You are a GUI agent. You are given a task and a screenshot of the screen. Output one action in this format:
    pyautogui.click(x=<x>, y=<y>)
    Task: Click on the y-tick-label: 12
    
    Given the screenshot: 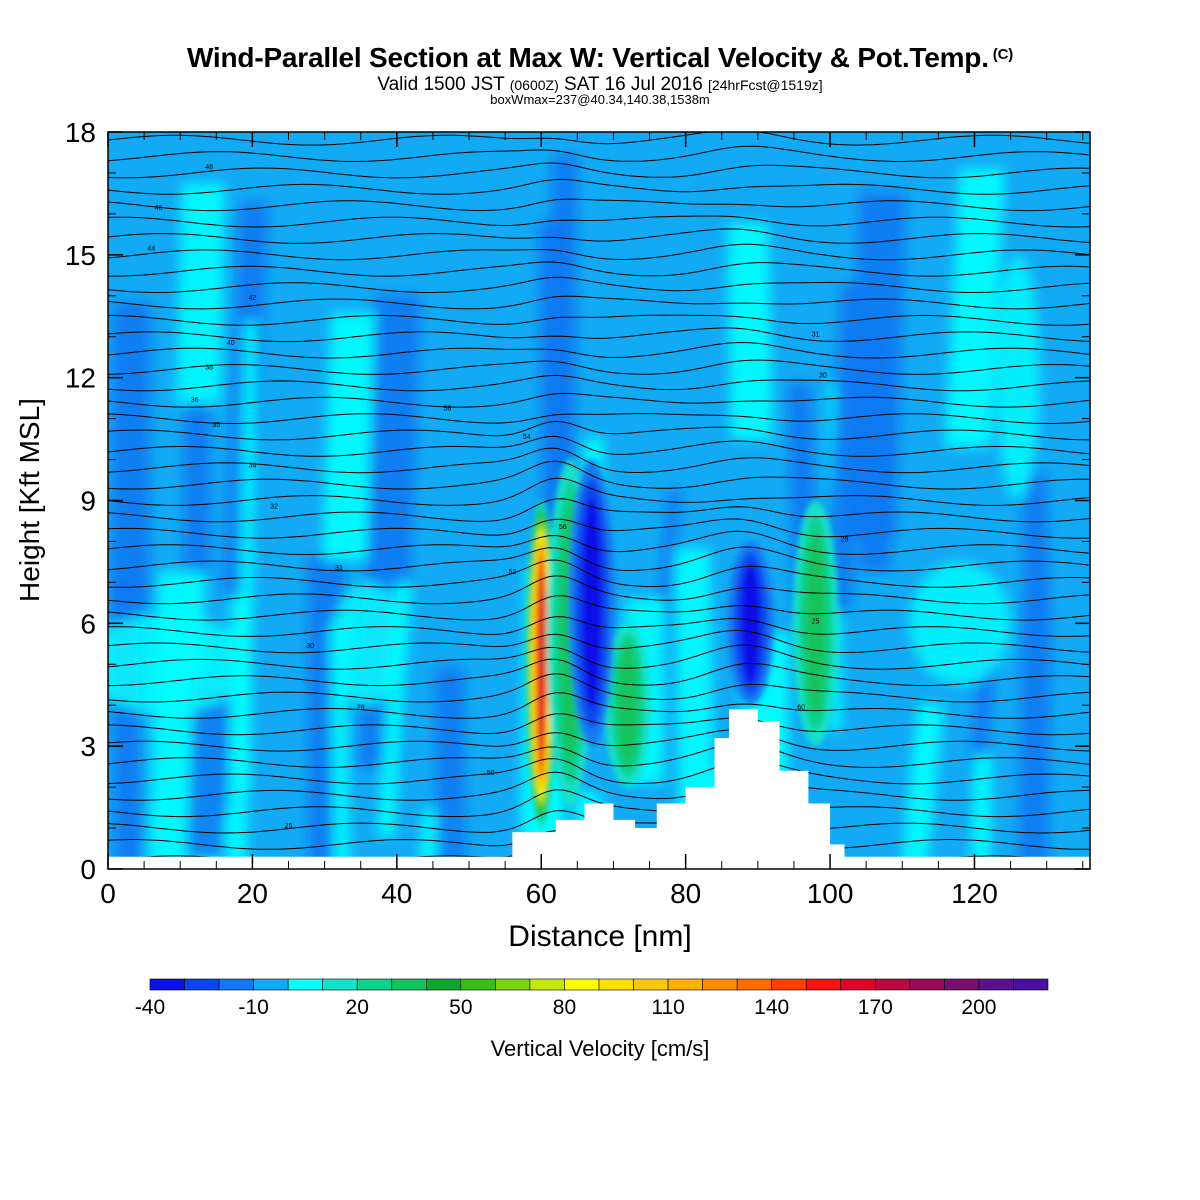 What is the action you would take?
    pyautogui.click(x=80, y=378)
    